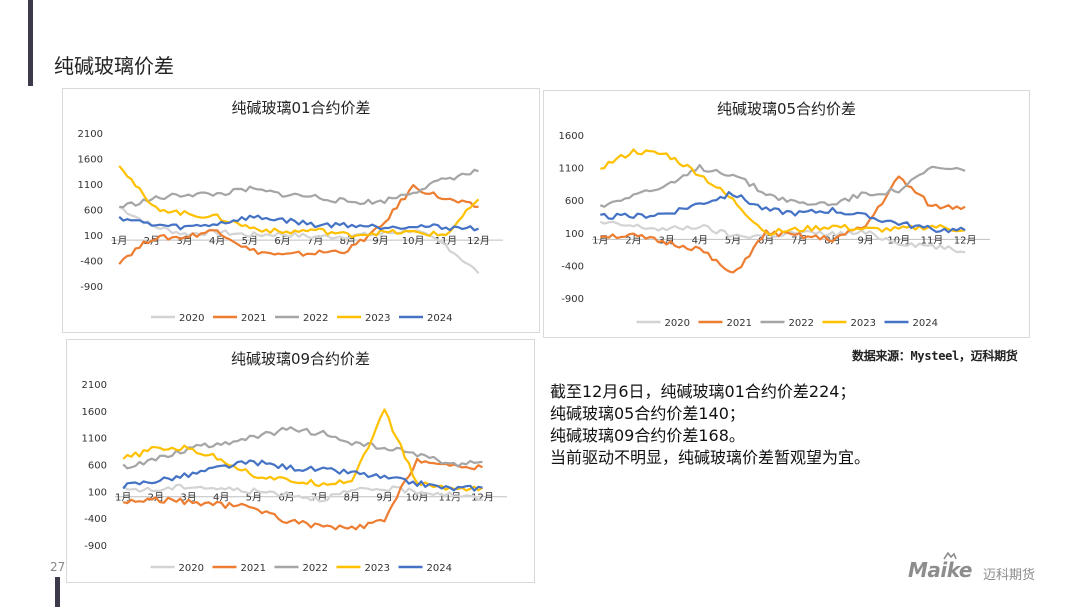 The height and width of the screenshot is (607, 1080). I want to click on chart-title: 纯碱玻璃05合约价差, so click(786, 109).